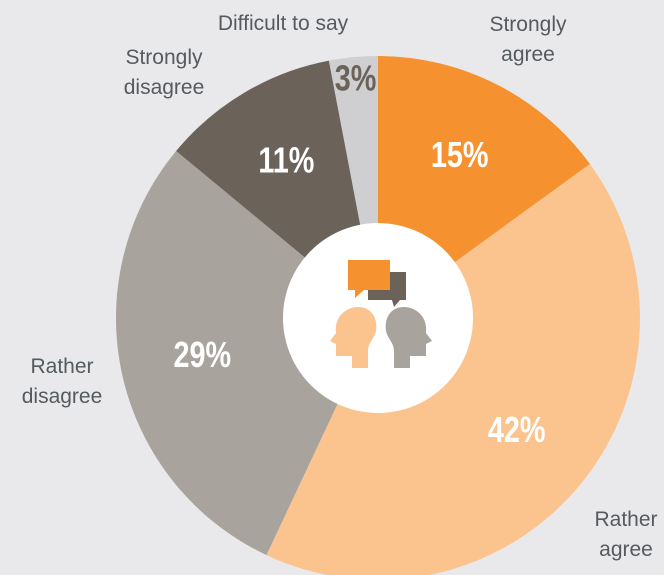 The image size is (664, 575). Describe the element at coordinates (164, 72) in the screenshot. I see `category-label: Strongly disagree` at that location.